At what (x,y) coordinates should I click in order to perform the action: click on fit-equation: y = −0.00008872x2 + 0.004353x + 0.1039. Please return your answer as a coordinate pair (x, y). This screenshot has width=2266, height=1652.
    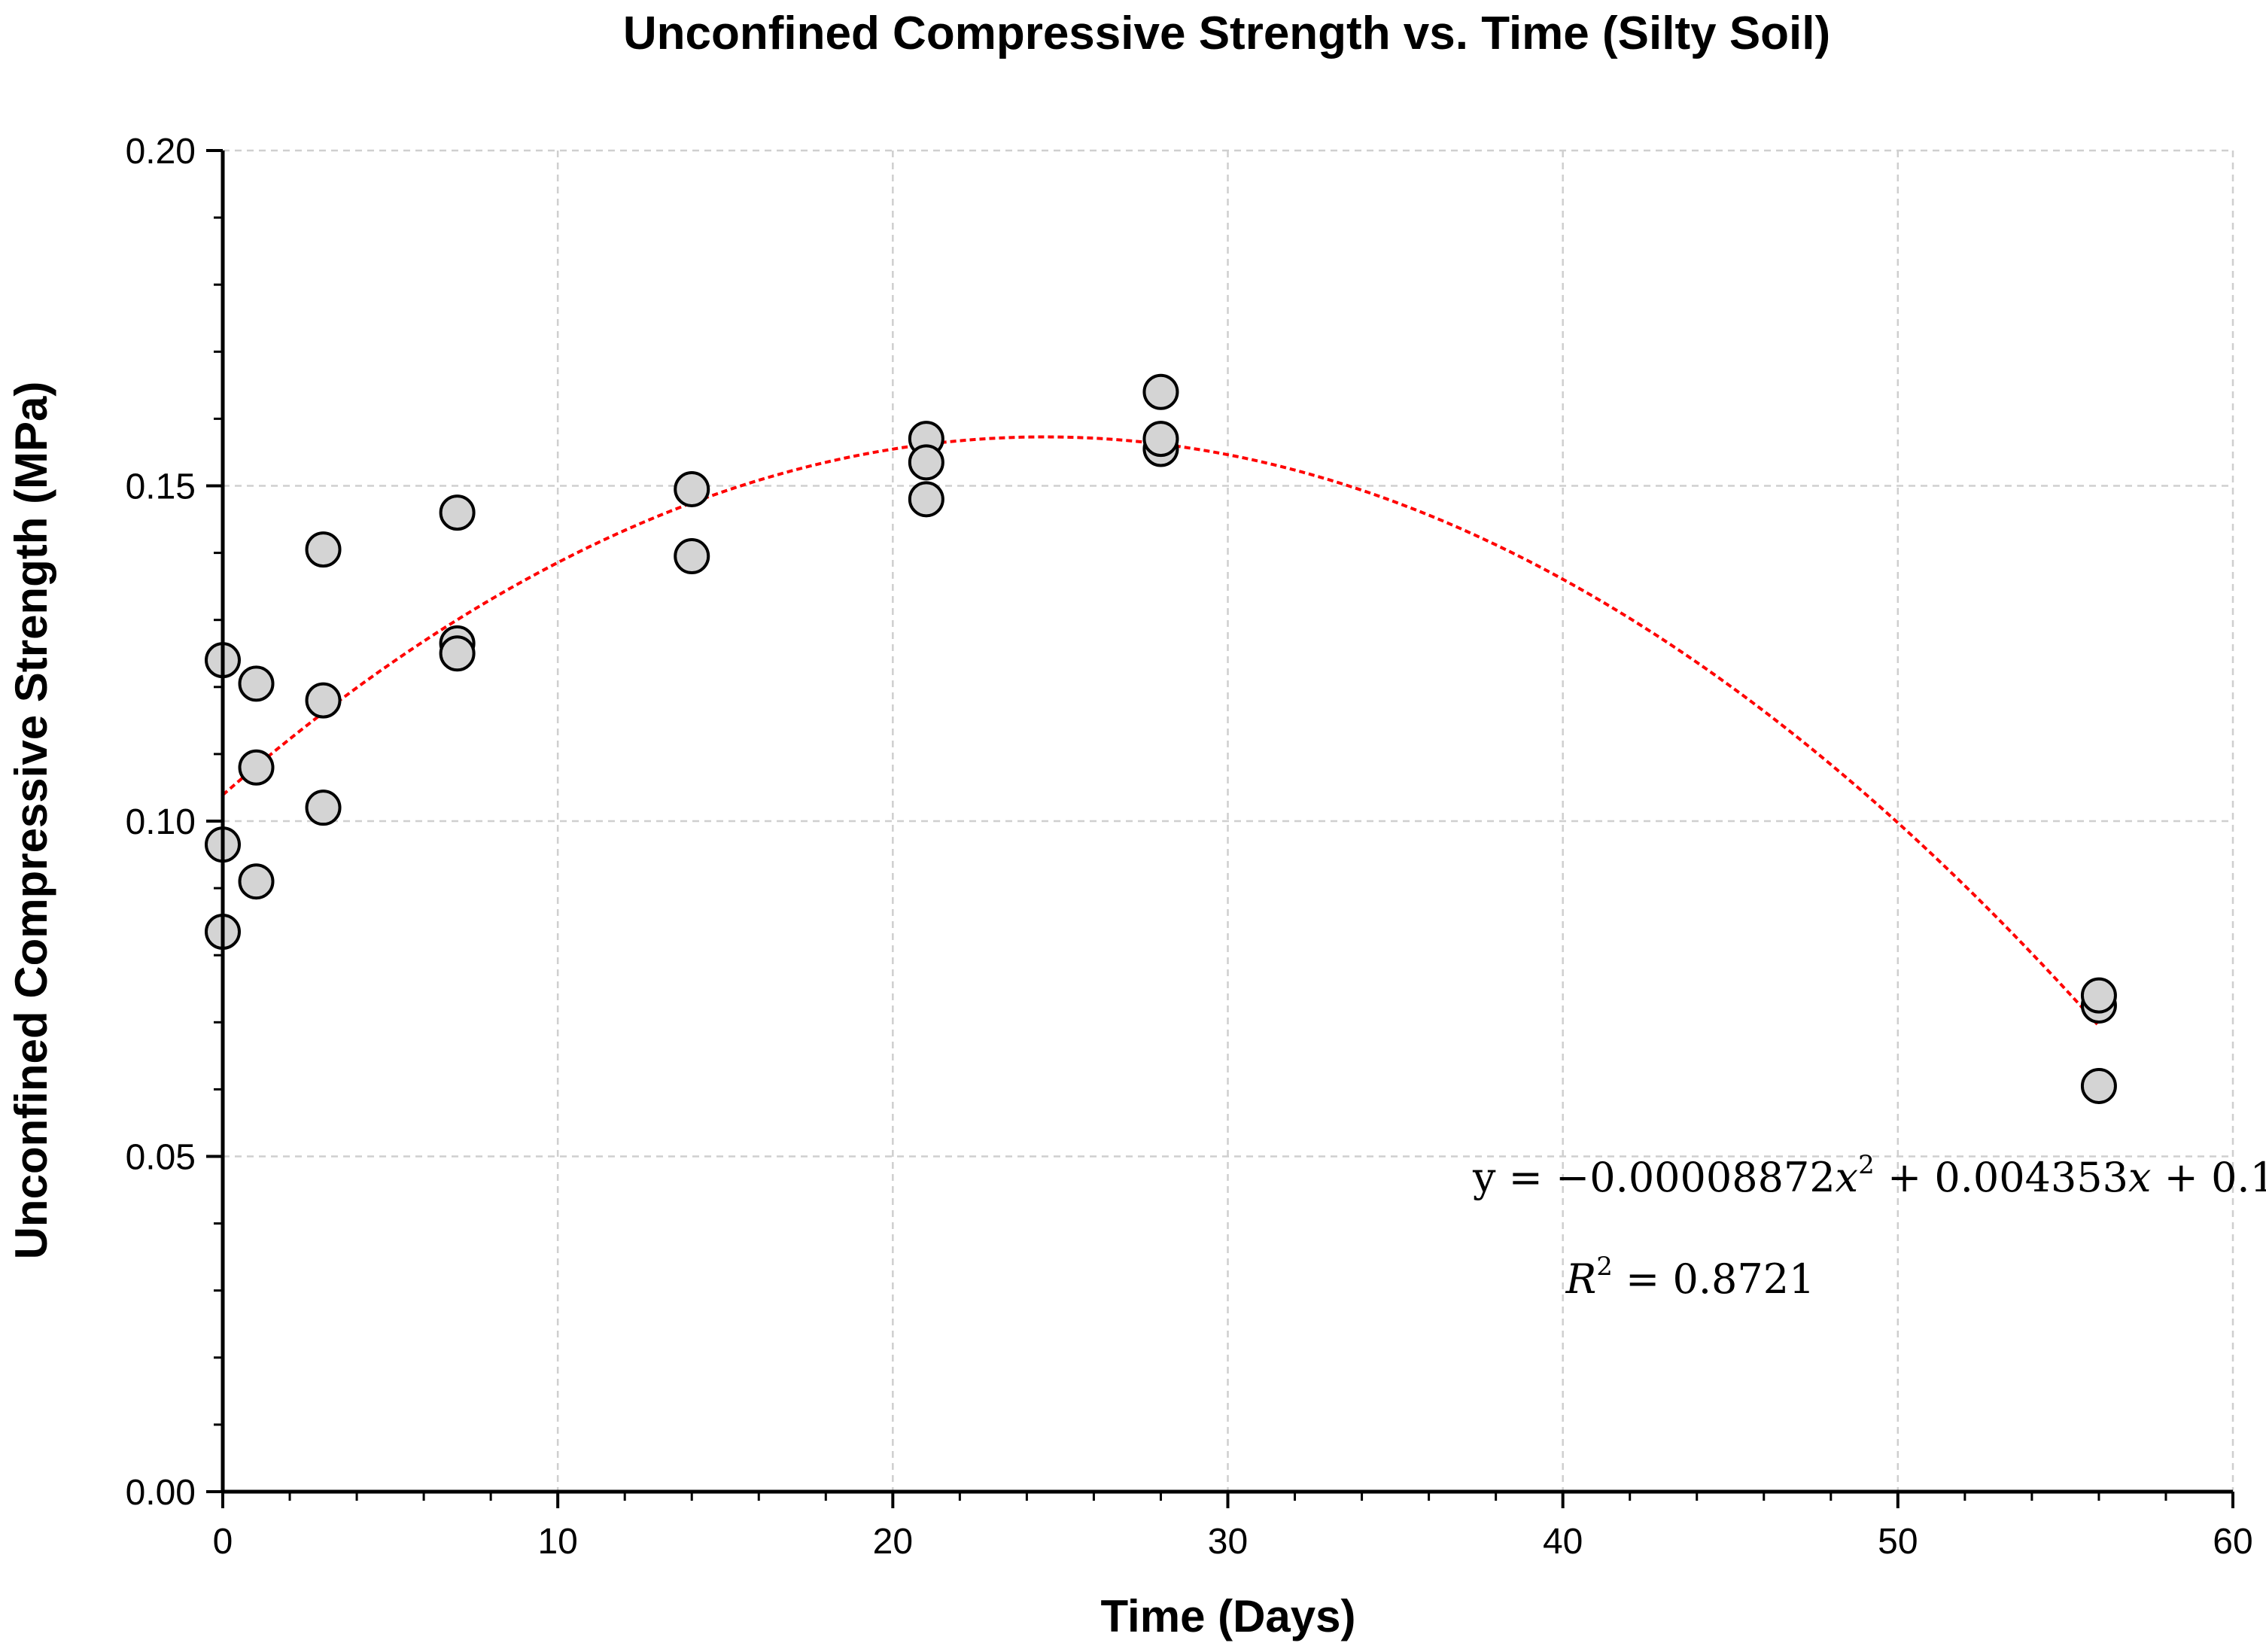
    Looking at the image, I should click on (1869, 1176).